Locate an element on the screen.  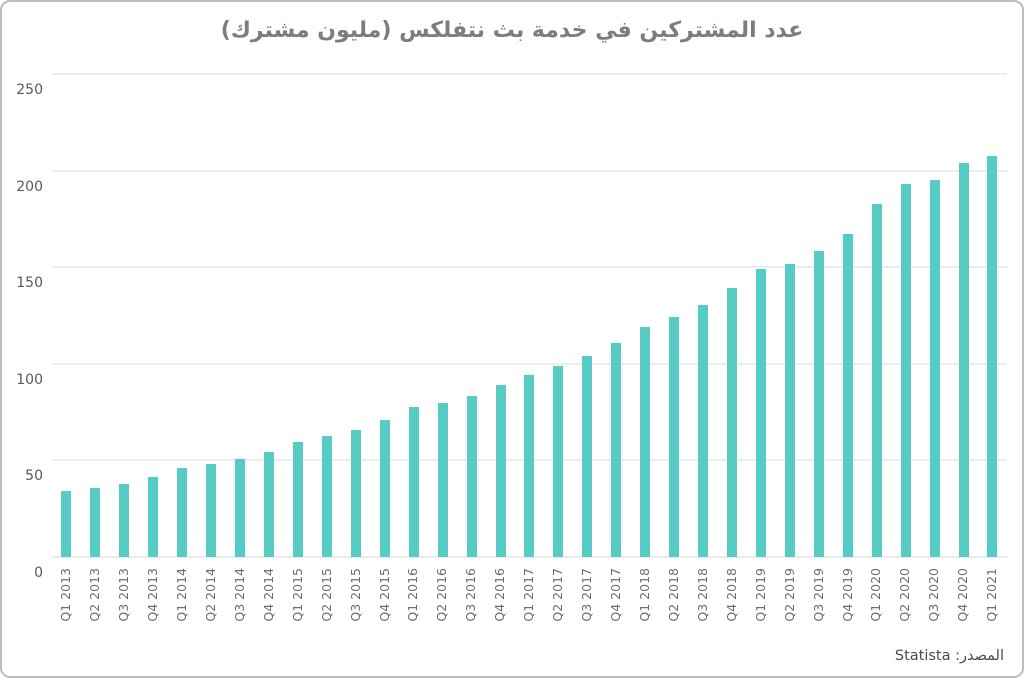
x-tick-label-Q1 2018: Q1 2018 is located at coordinates (644, 595).